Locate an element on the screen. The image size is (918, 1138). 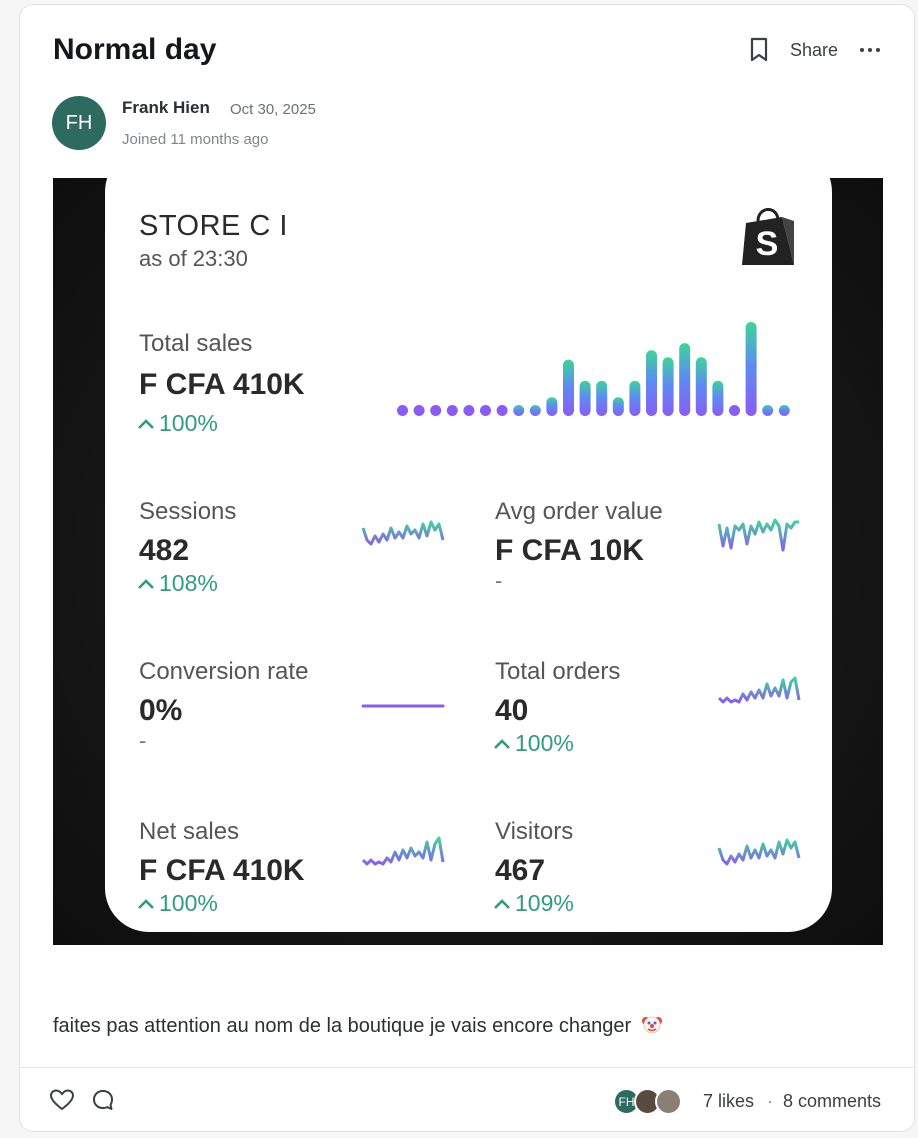
share-button: Share is located at coordinates (813, 49).